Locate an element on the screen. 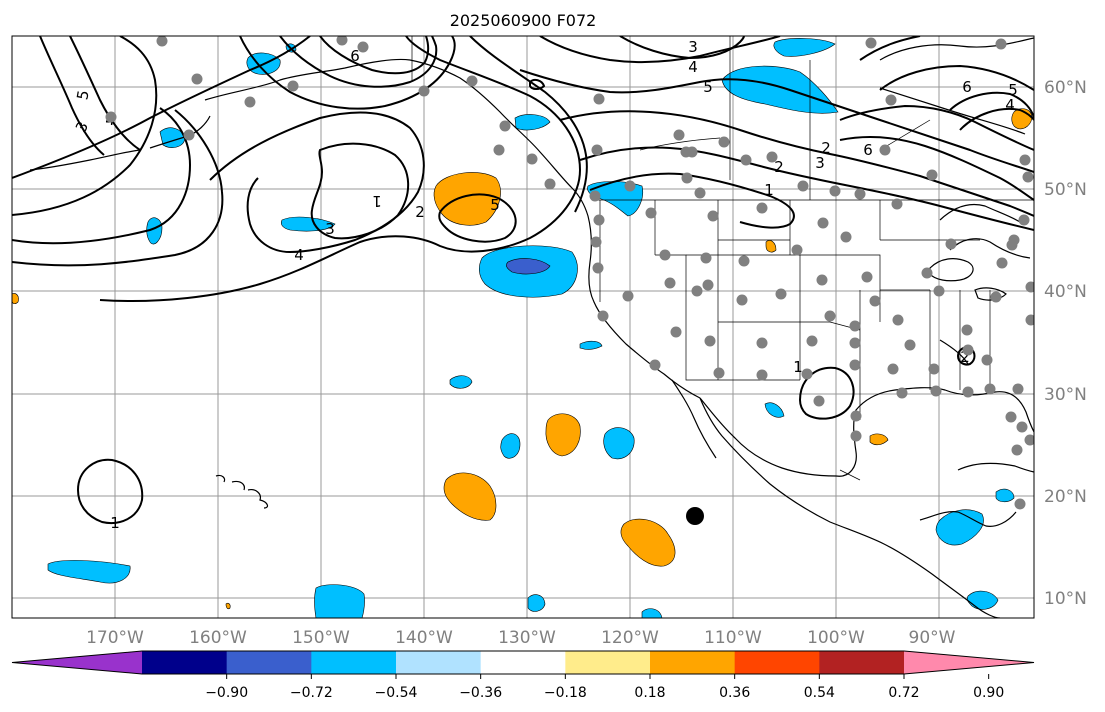 The height and width of the screenshot is (712, 1105). lon-label: 90°W is located at coordinates (932, 638).